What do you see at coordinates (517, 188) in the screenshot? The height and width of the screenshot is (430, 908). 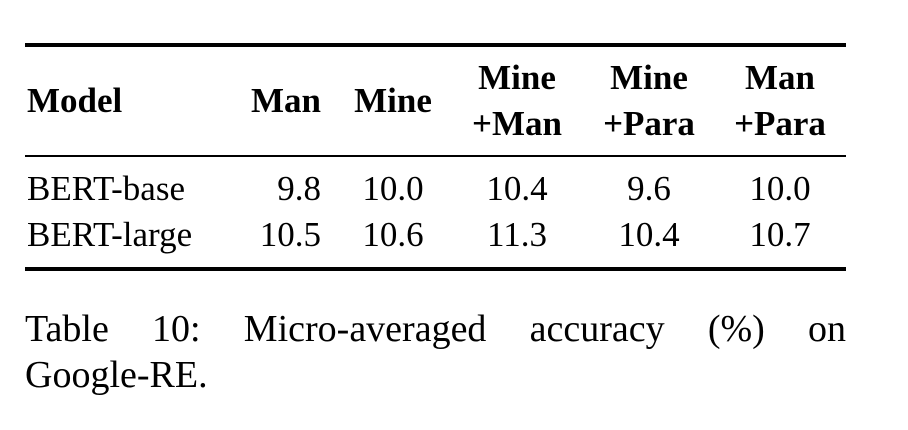 I see `row-bert-base-mine-man: 10.4` at bounding box center [517, 188].